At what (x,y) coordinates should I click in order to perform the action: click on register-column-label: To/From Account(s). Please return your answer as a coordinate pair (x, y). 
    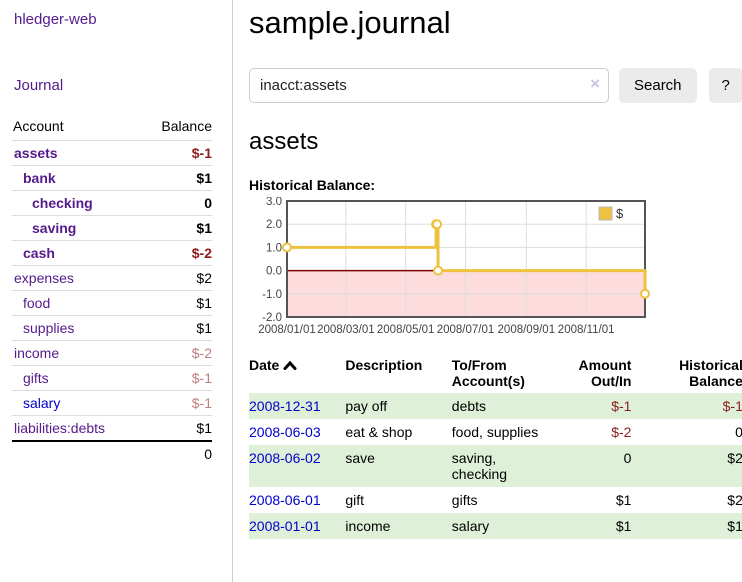
    Looking at the image, I should click on (488, 373).